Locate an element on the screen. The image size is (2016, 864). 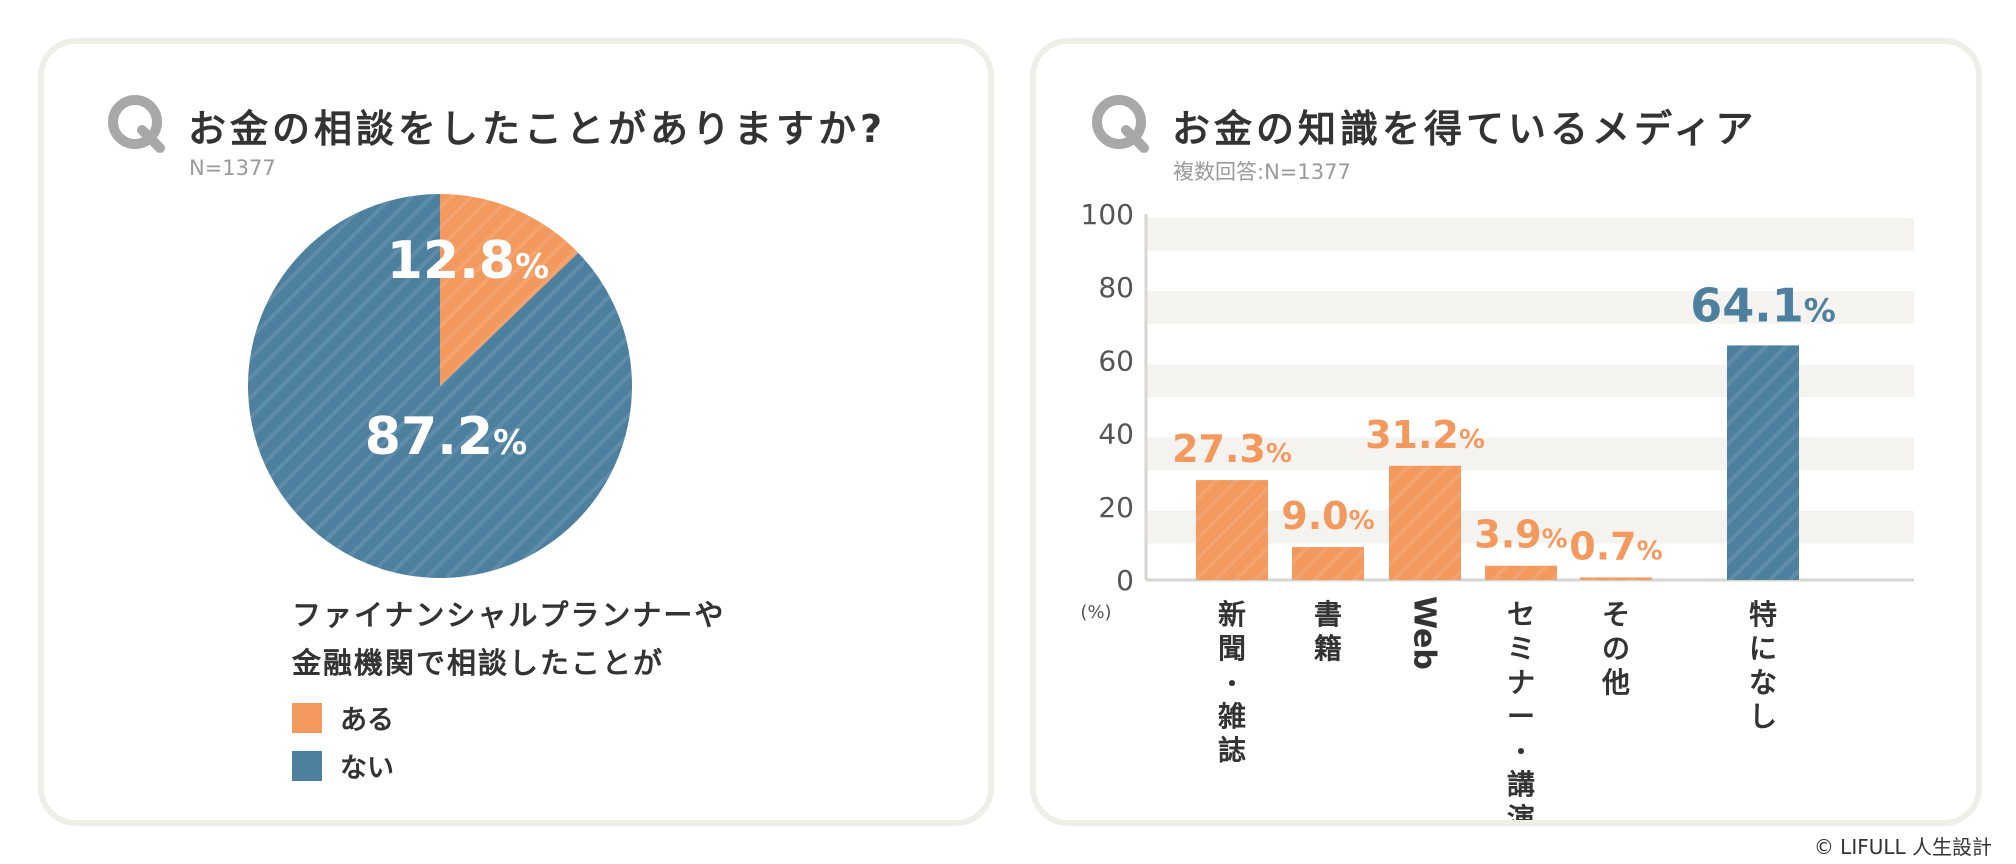
category-label-2: Web is located at coordinates (1424, 633).